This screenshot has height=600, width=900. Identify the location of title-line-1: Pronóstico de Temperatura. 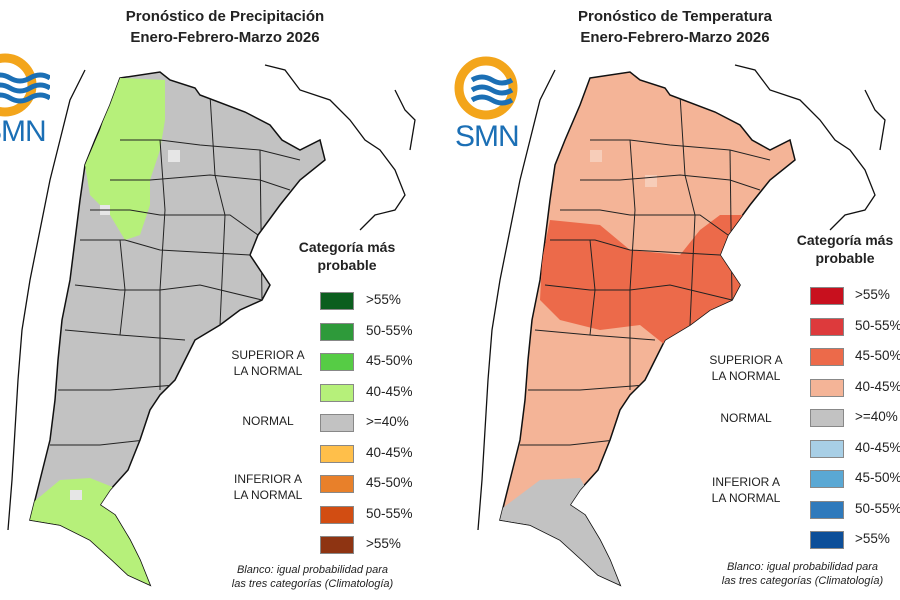
(675, 16).